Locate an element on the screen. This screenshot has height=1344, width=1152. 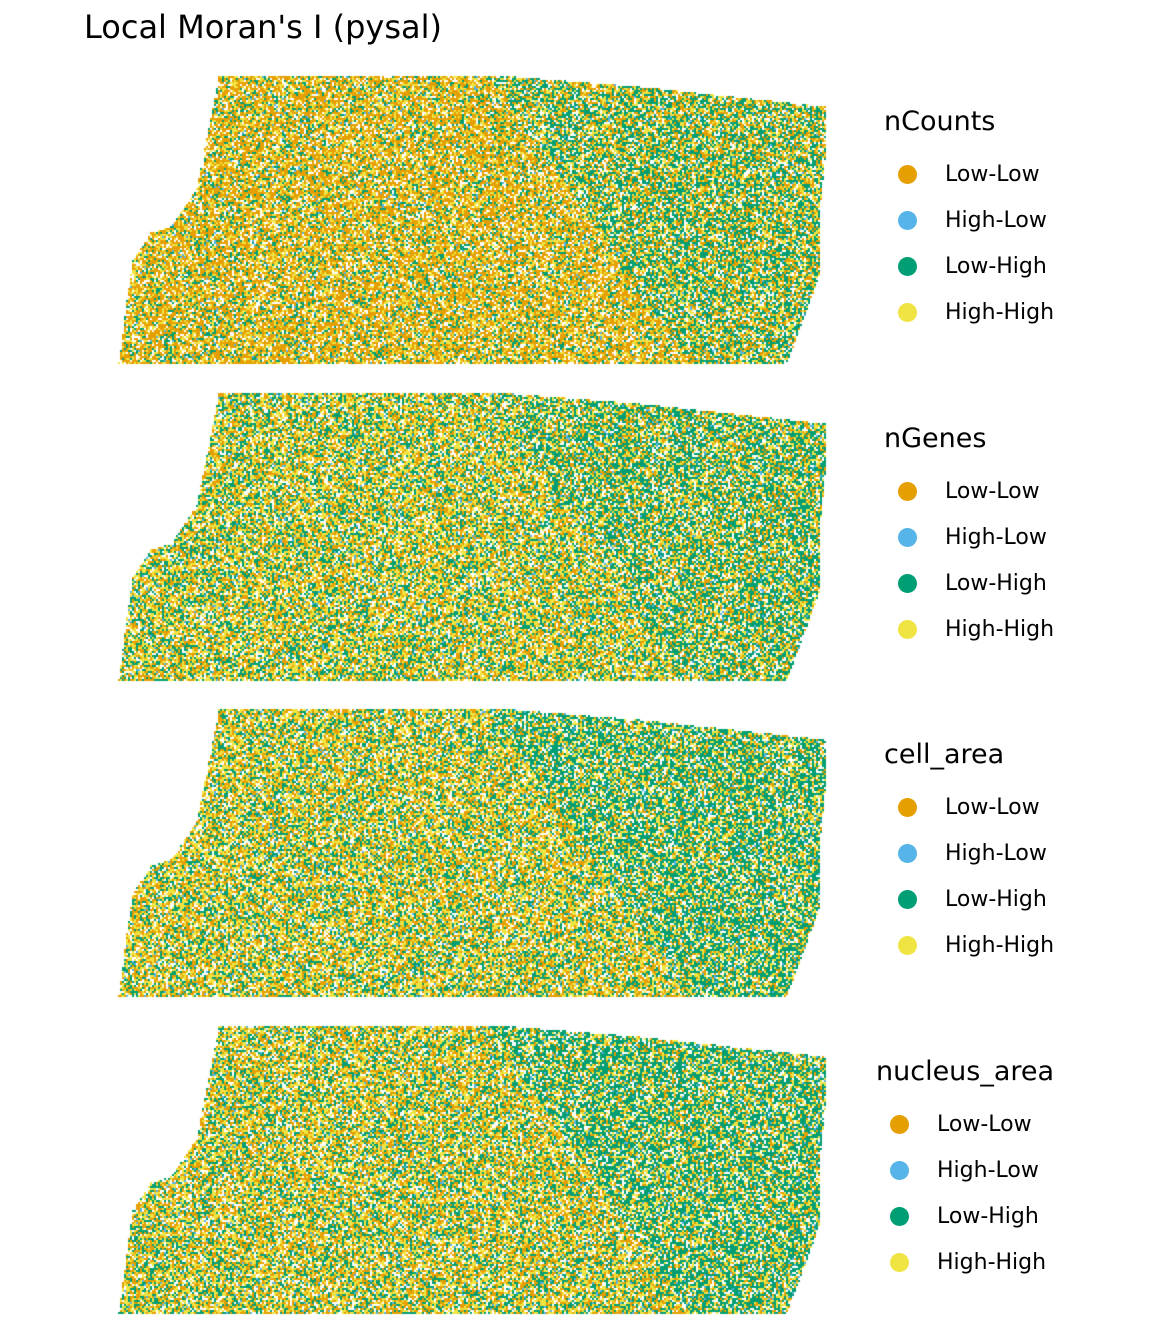
legend-title: cell_area is located at coordinates (944, 754).